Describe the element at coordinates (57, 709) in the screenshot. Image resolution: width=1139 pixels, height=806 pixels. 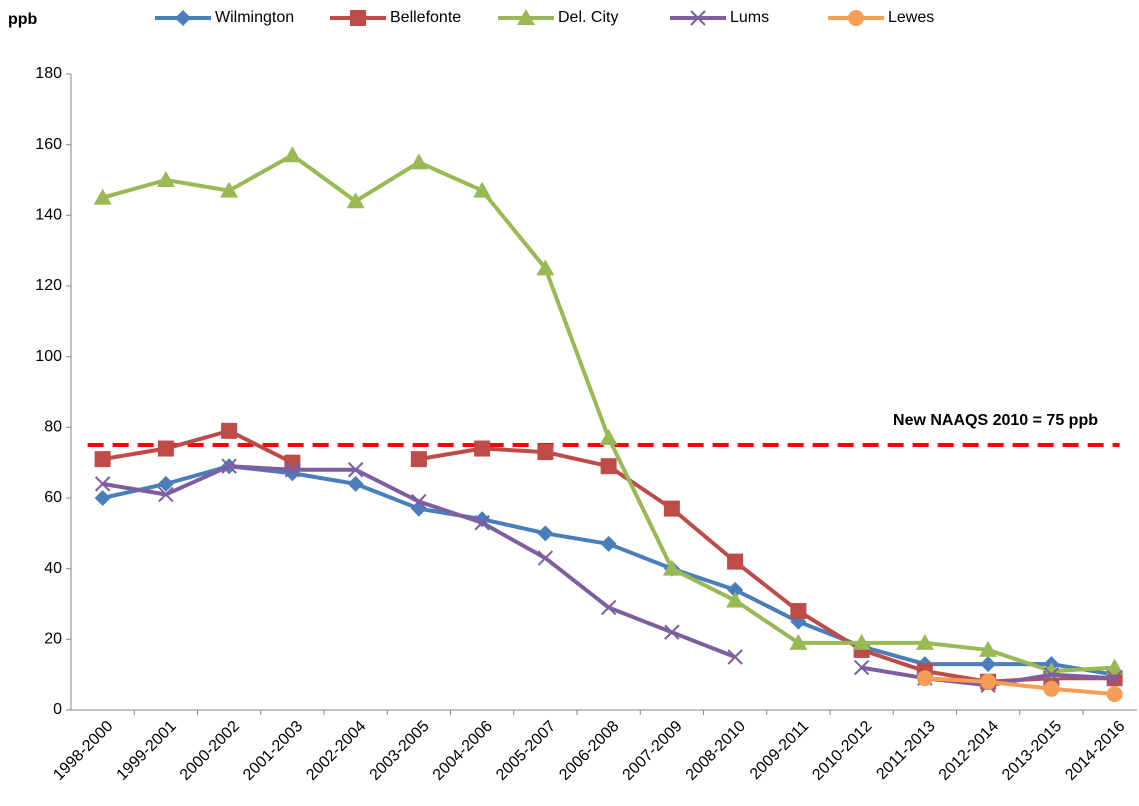
I see `y-tick-label: 0` at that location.